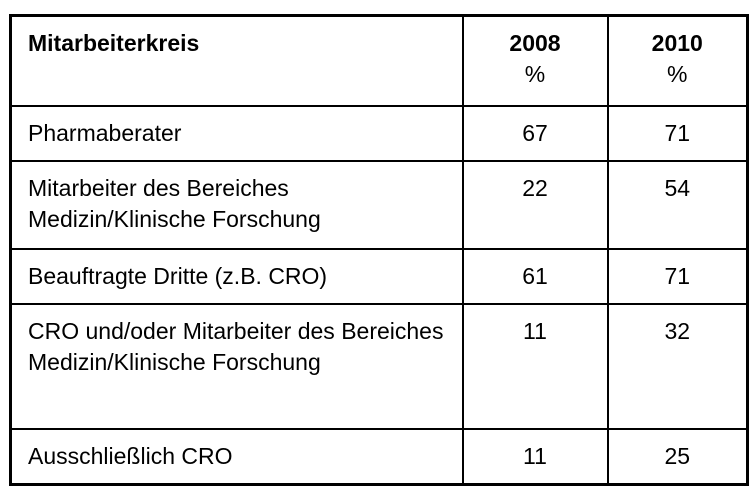 The height and width of the screenshot is (497, 753). I want to click on table-row: Pharmaberater 67 71, so click(379, 133).